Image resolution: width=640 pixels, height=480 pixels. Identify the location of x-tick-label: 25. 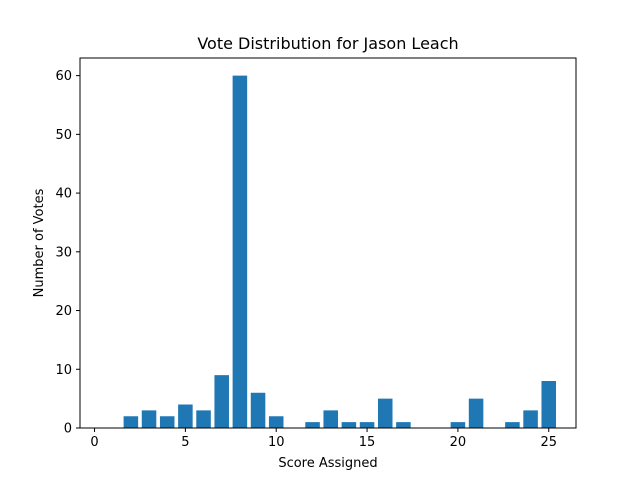
(548, 442).